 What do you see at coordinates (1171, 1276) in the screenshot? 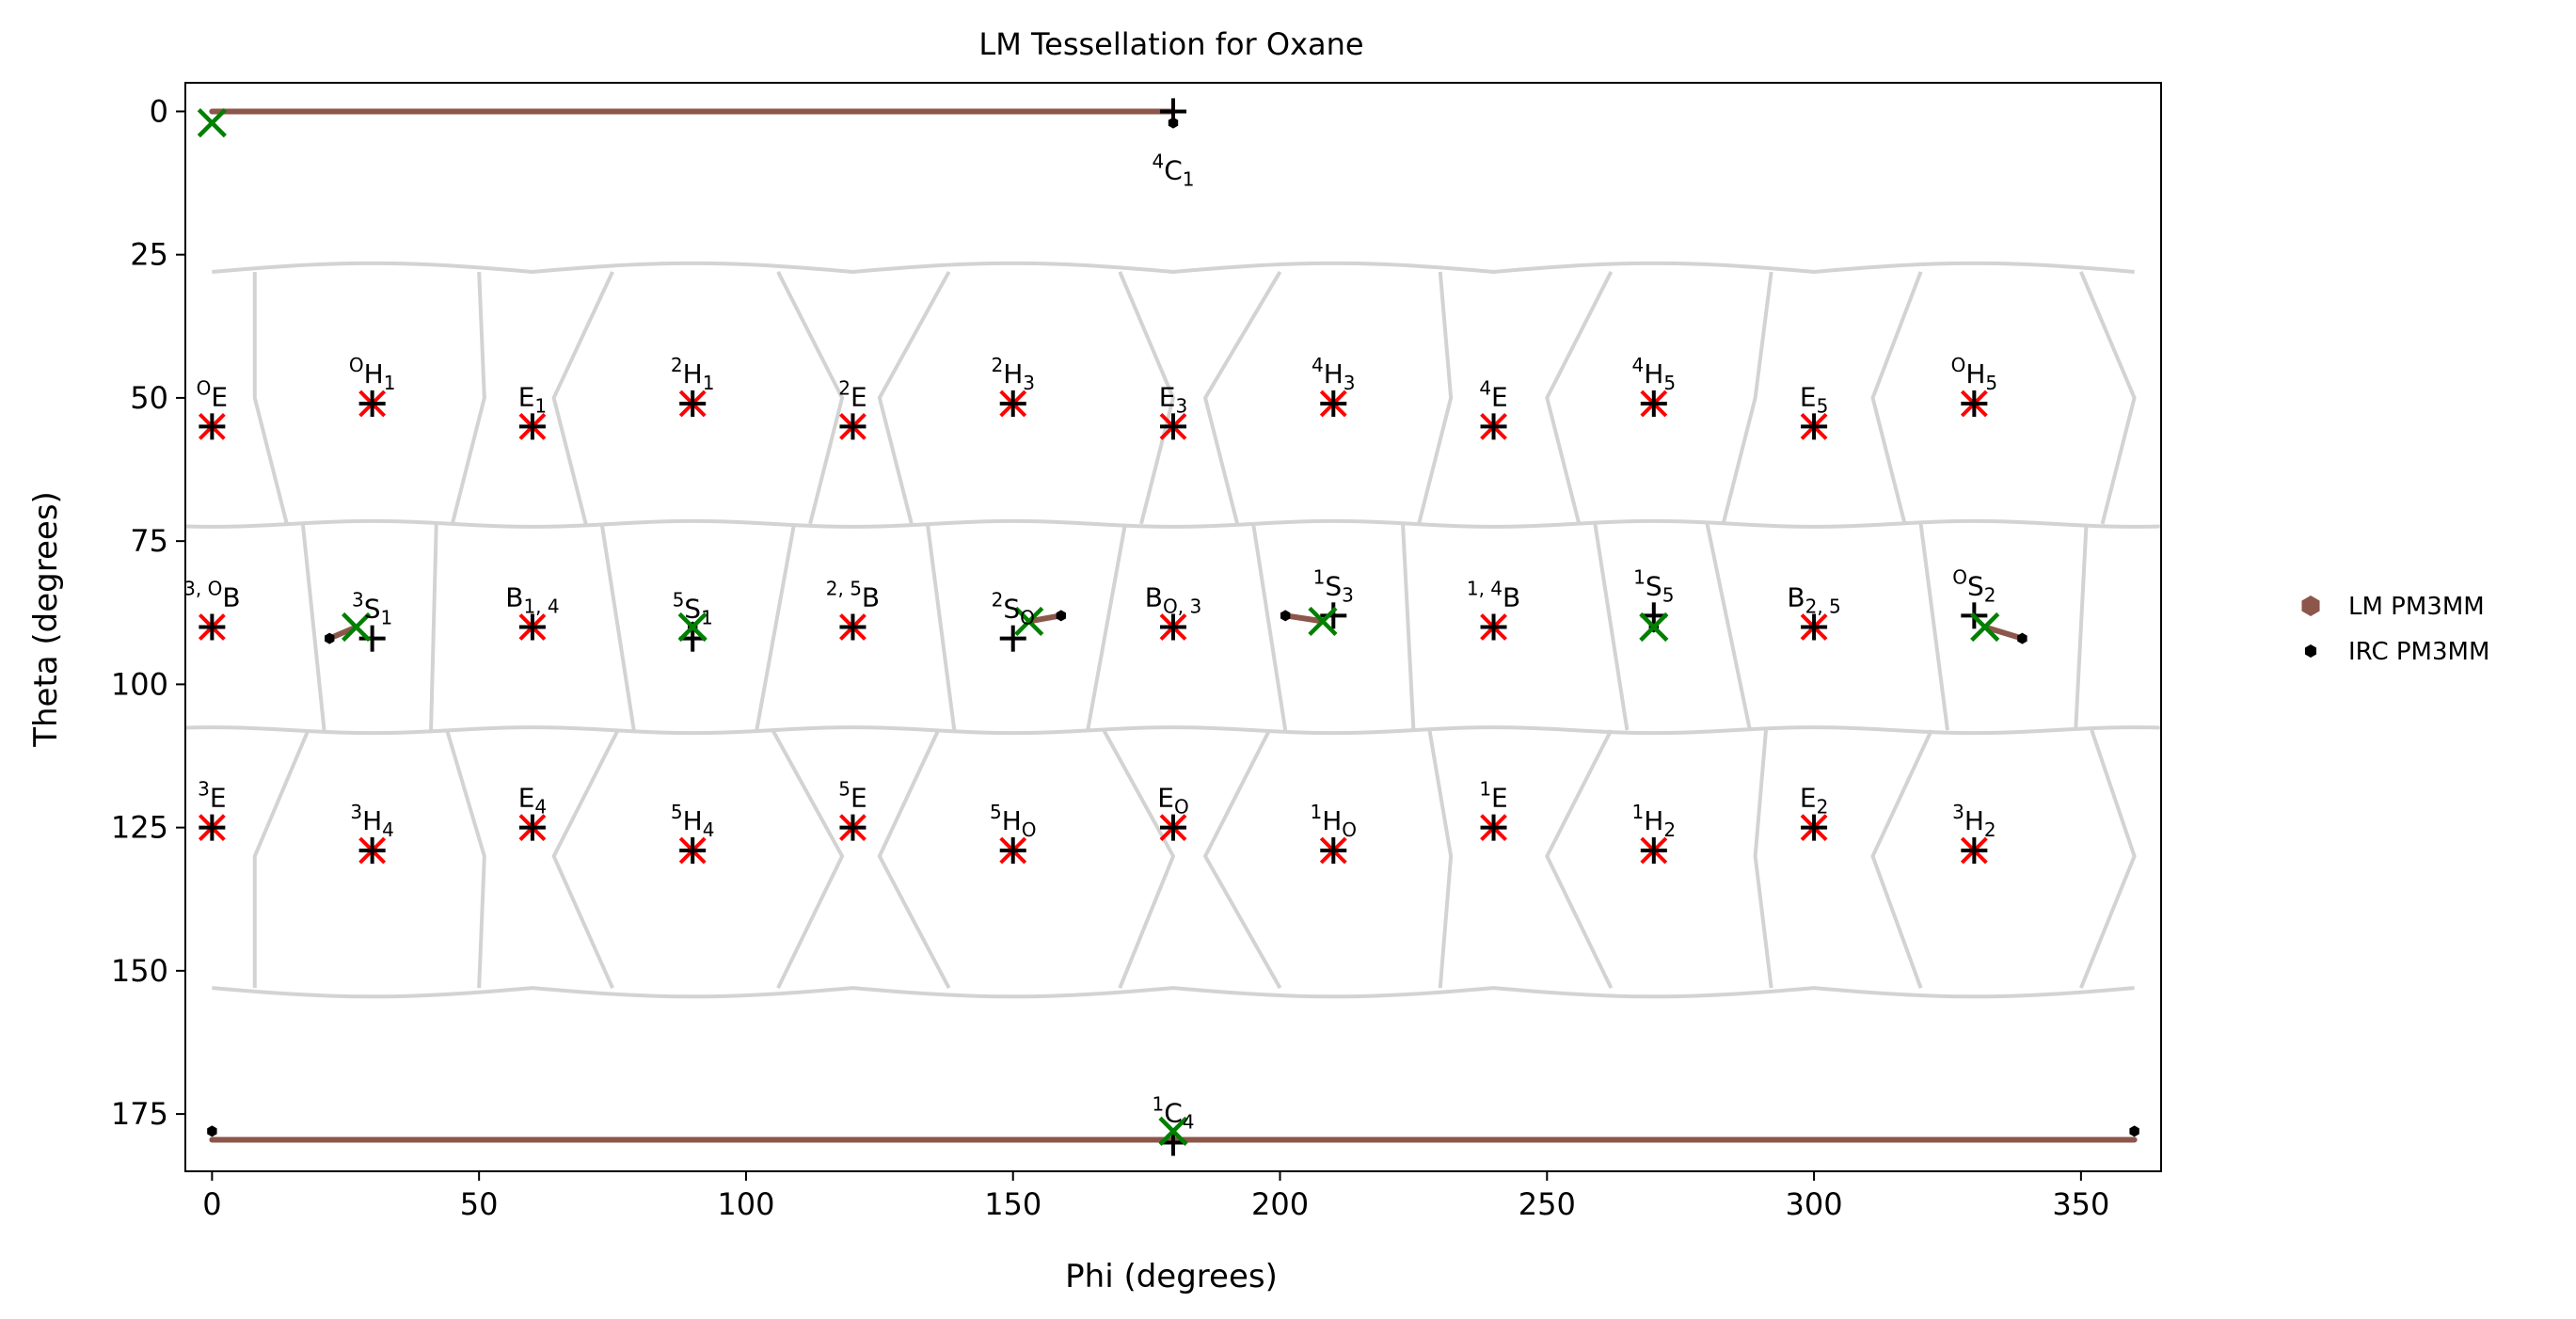
I see `x-axis-label: Phi (degrees)` at bounding box center [1171, 1276].